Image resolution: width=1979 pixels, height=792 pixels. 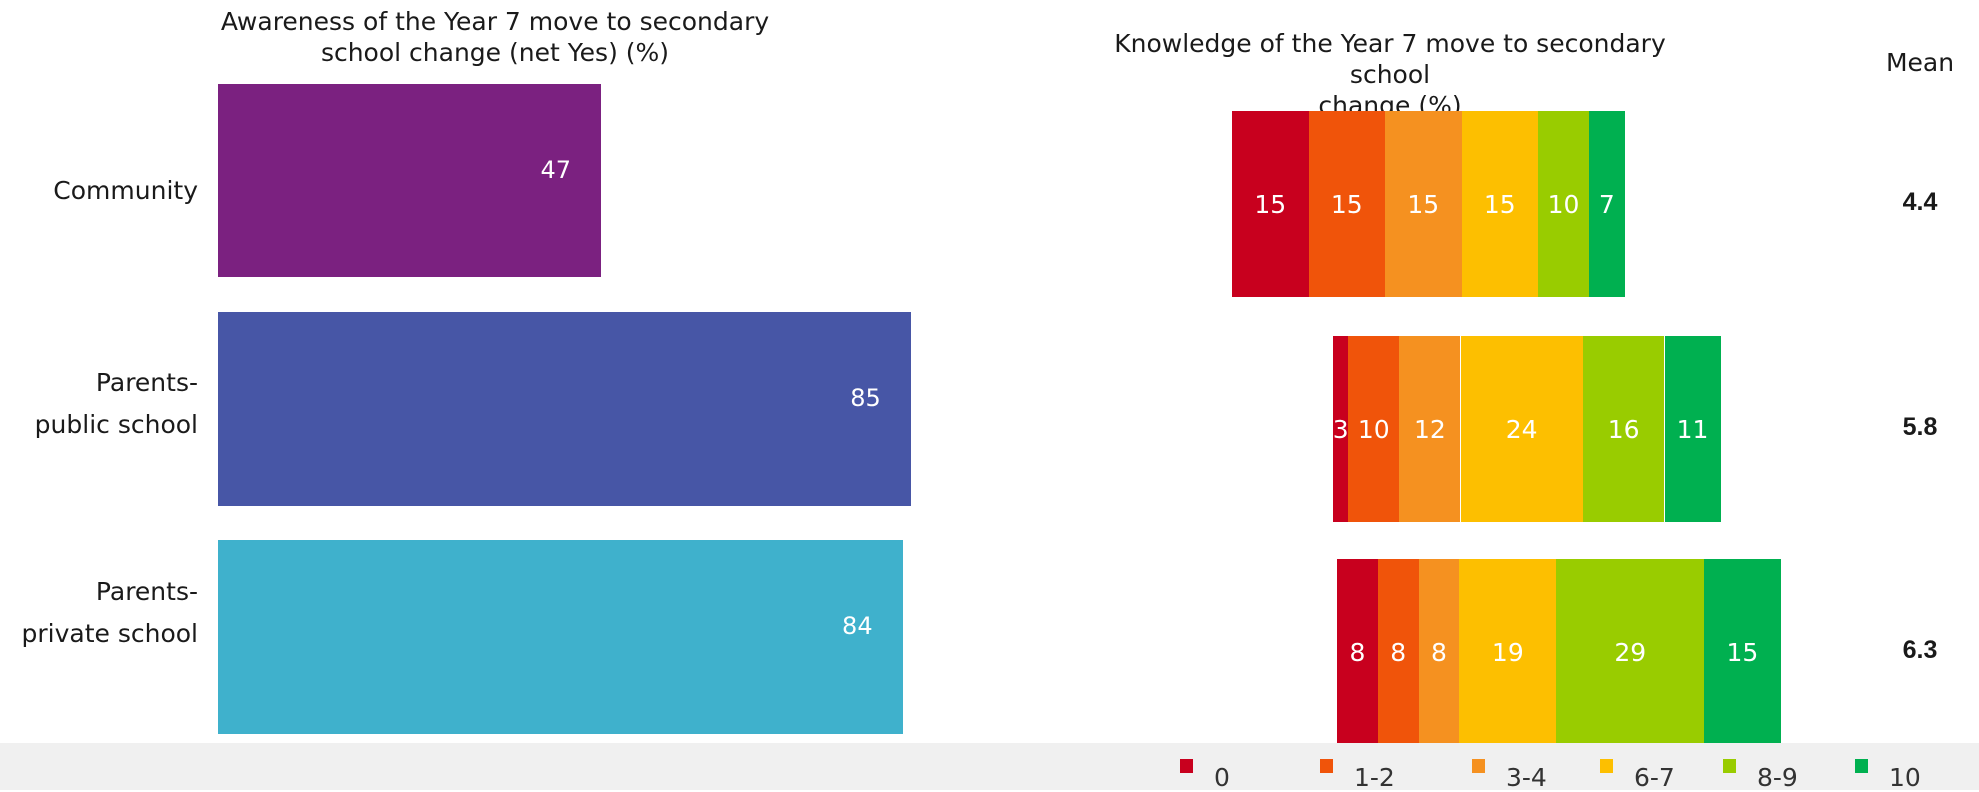 What do you see at coordinates (110, 612) in the screenshot?
I see `category-label: Parents- private school` at bounding box center [110, 612].